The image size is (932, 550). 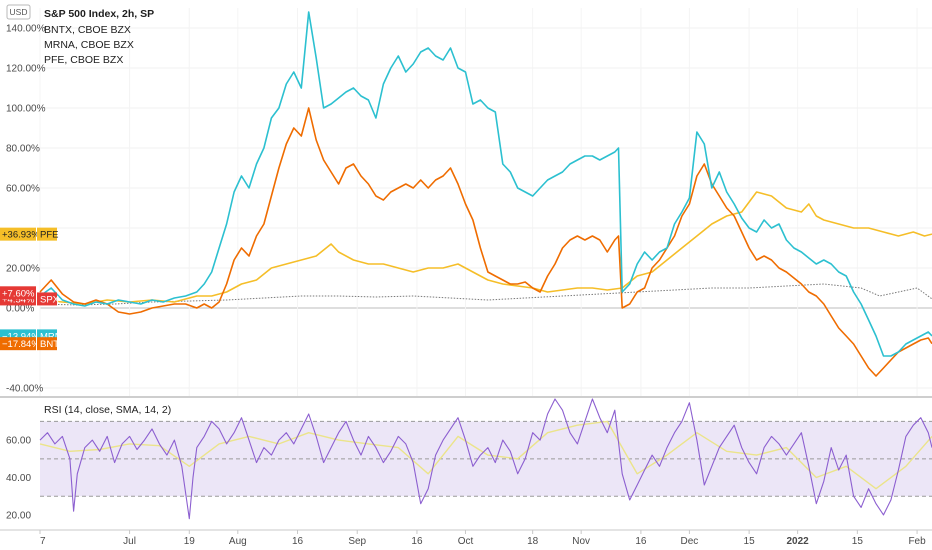 What do you see at coordinates (83, 60) in the screenshot?
I see `legend-item-pfe: PFE, CBOE BZX` at bounding box center [83, 60].